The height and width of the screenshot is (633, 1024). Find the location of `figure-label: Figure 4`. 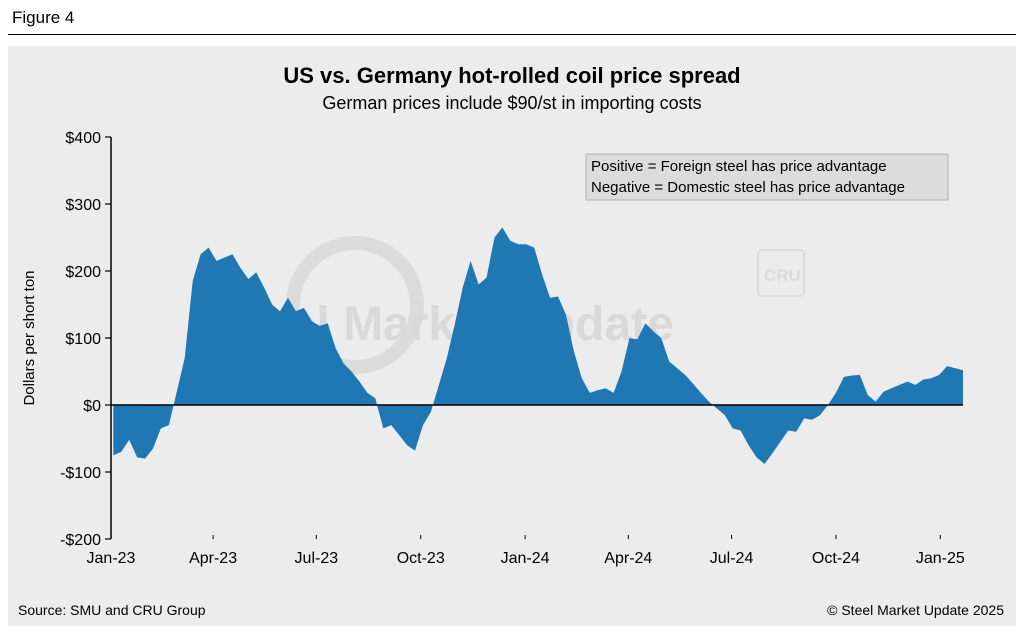

figure-label: Figure 4 is located at coordinates (43, 17).